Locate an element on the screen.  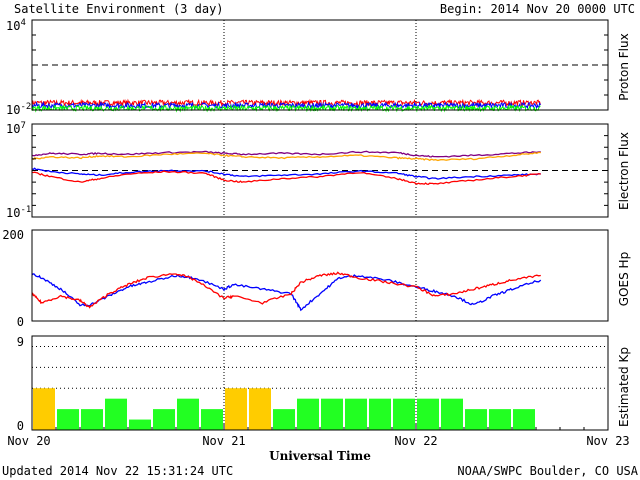
hp-ytick-top: 200 is located at coordinates (13, 235).